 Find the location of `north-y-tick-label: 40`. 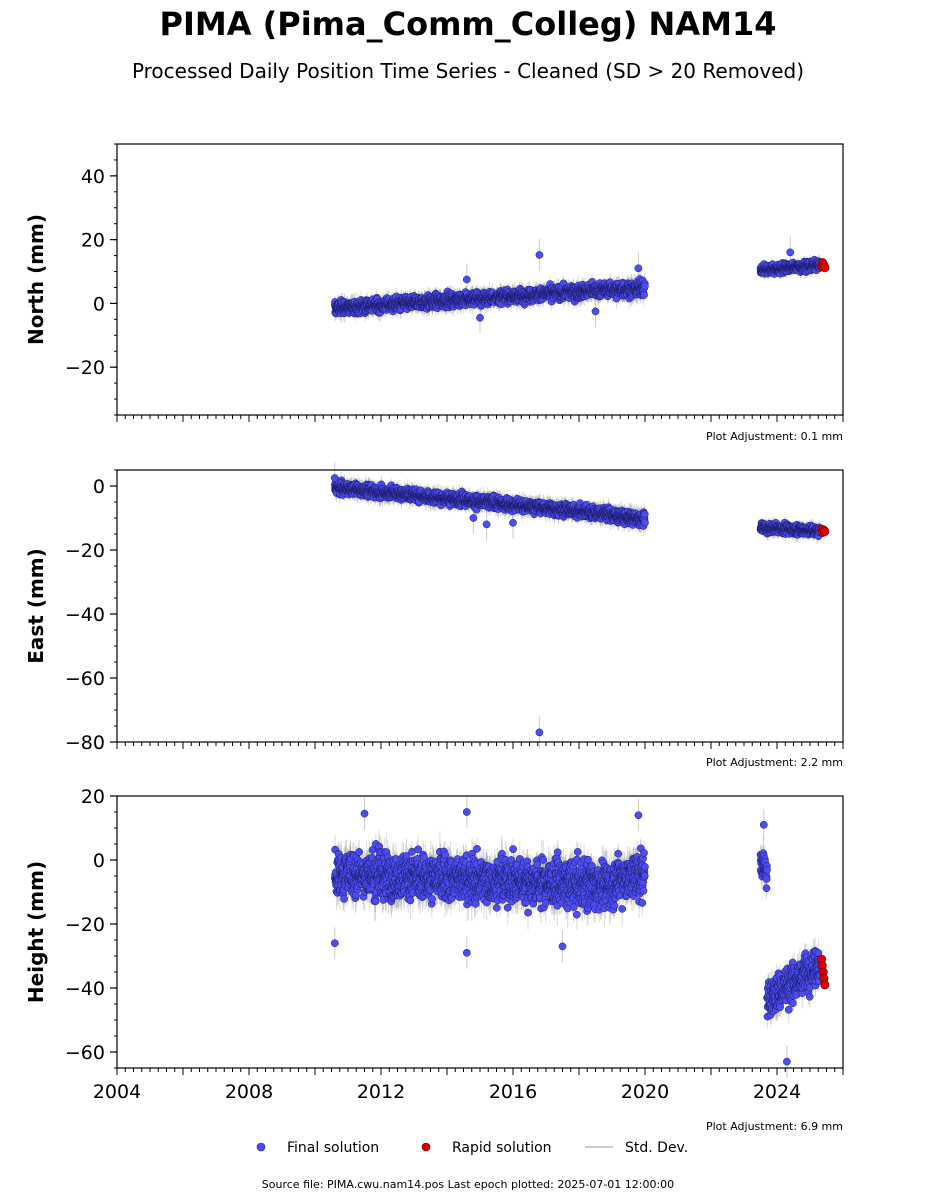

north-y-tick-label: 40 is located at coordinates (93, 177).